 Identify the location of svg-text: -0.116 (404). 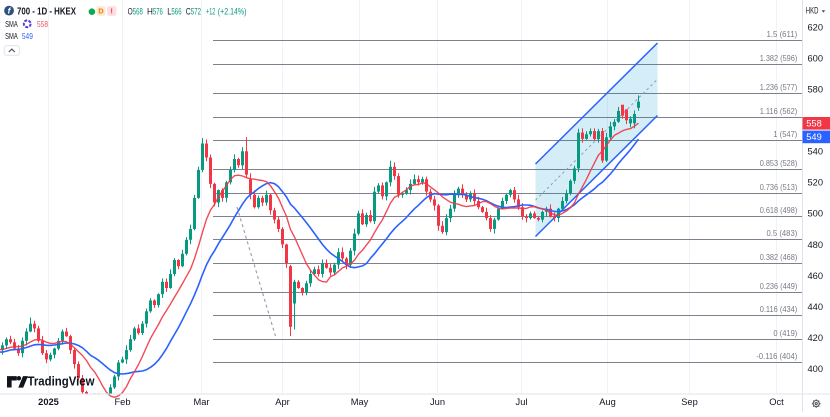
(776, 356).